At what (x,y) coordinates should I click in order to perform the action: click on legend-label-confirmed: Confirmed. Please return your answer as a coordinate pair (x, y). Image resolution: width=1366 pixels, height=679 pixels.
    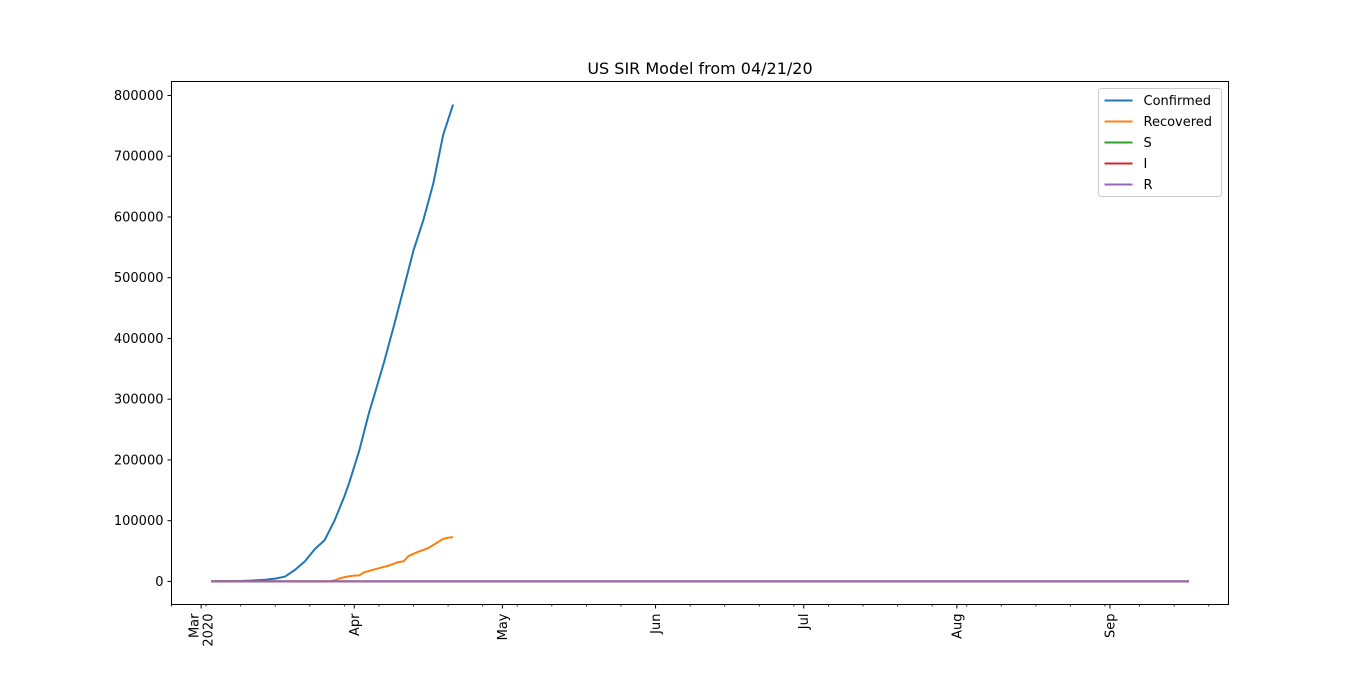
    Looking at the image, I should click on (1178, 101).